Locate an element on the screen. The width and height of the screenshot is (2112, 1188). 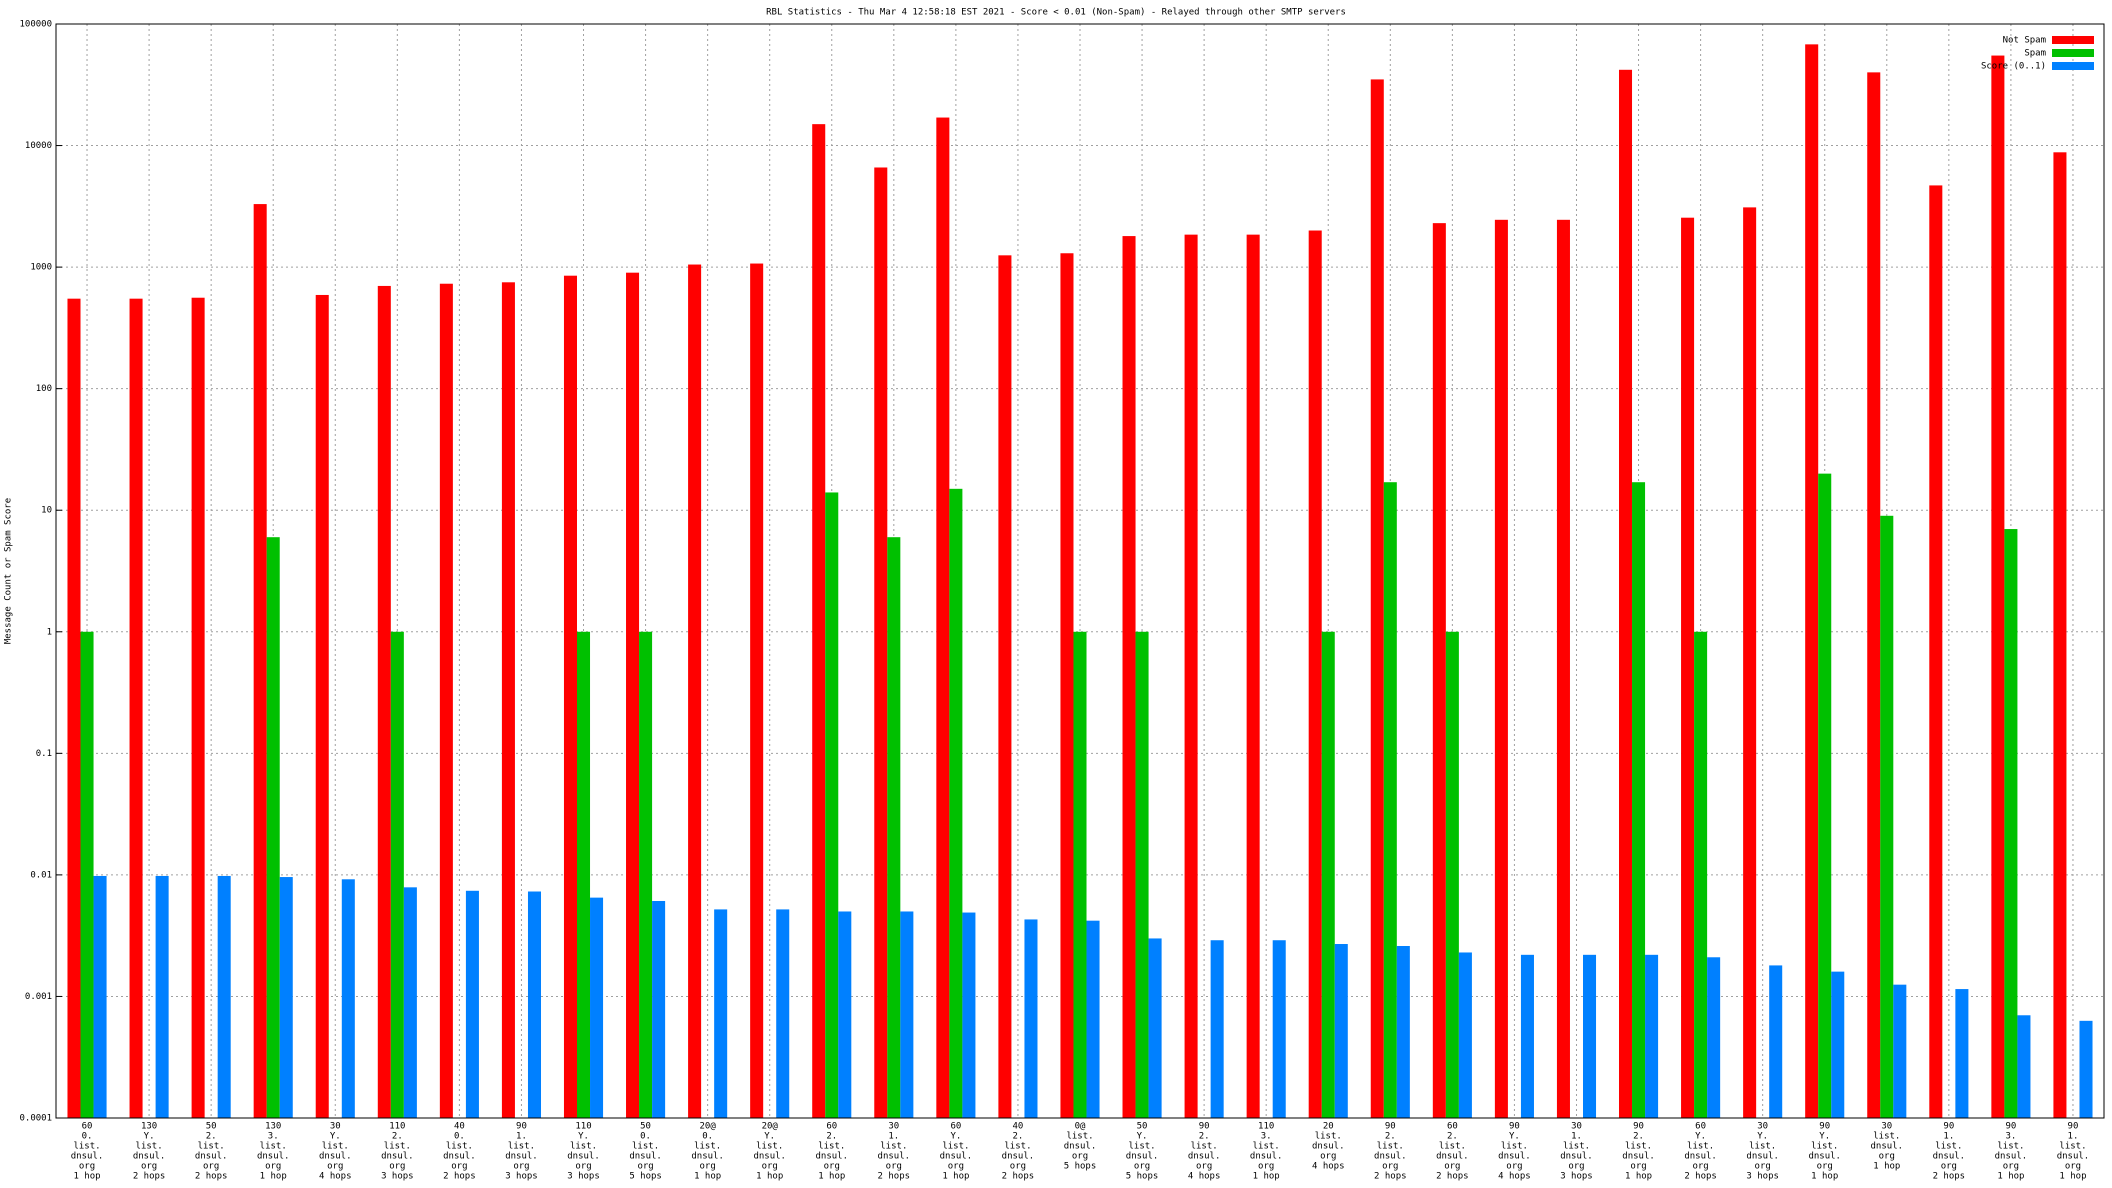
x-tick-label: 110 is located at coordinates (583, 1127).